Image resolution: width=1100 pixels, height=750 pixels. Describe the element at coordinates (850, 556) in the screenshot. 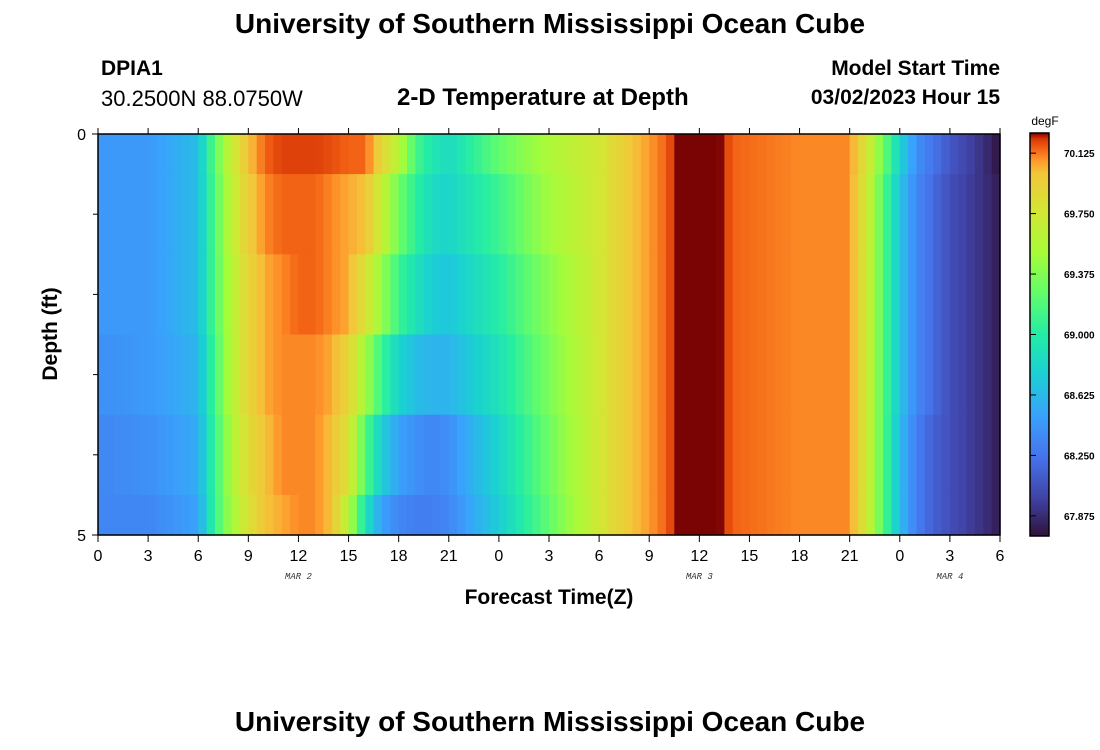

I see `x-tick-label: 21` at that location.